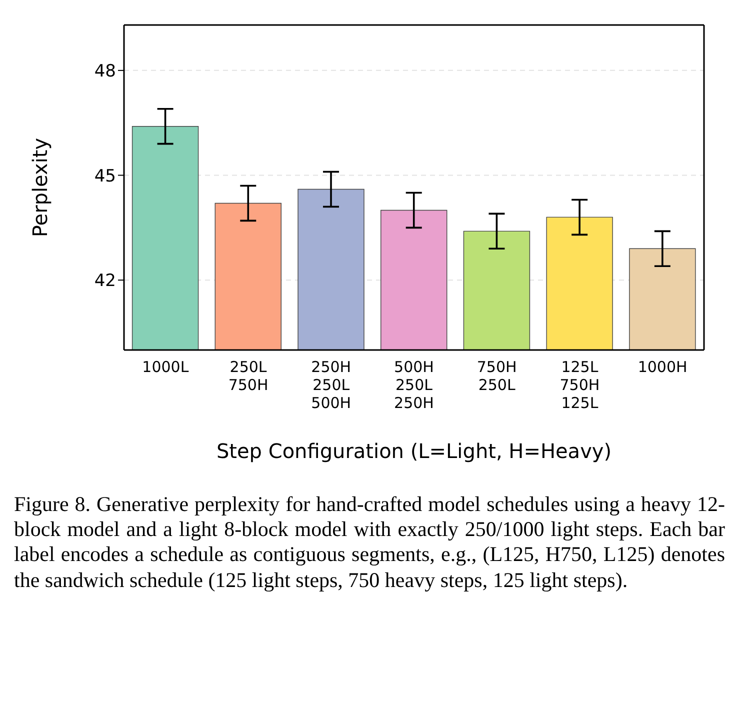 The width and height of the screenshot is (739, 709). Describe the element at coordinates (248, 376) in the screenshot. I see `x-tick-label: 250L 750H` at that location.